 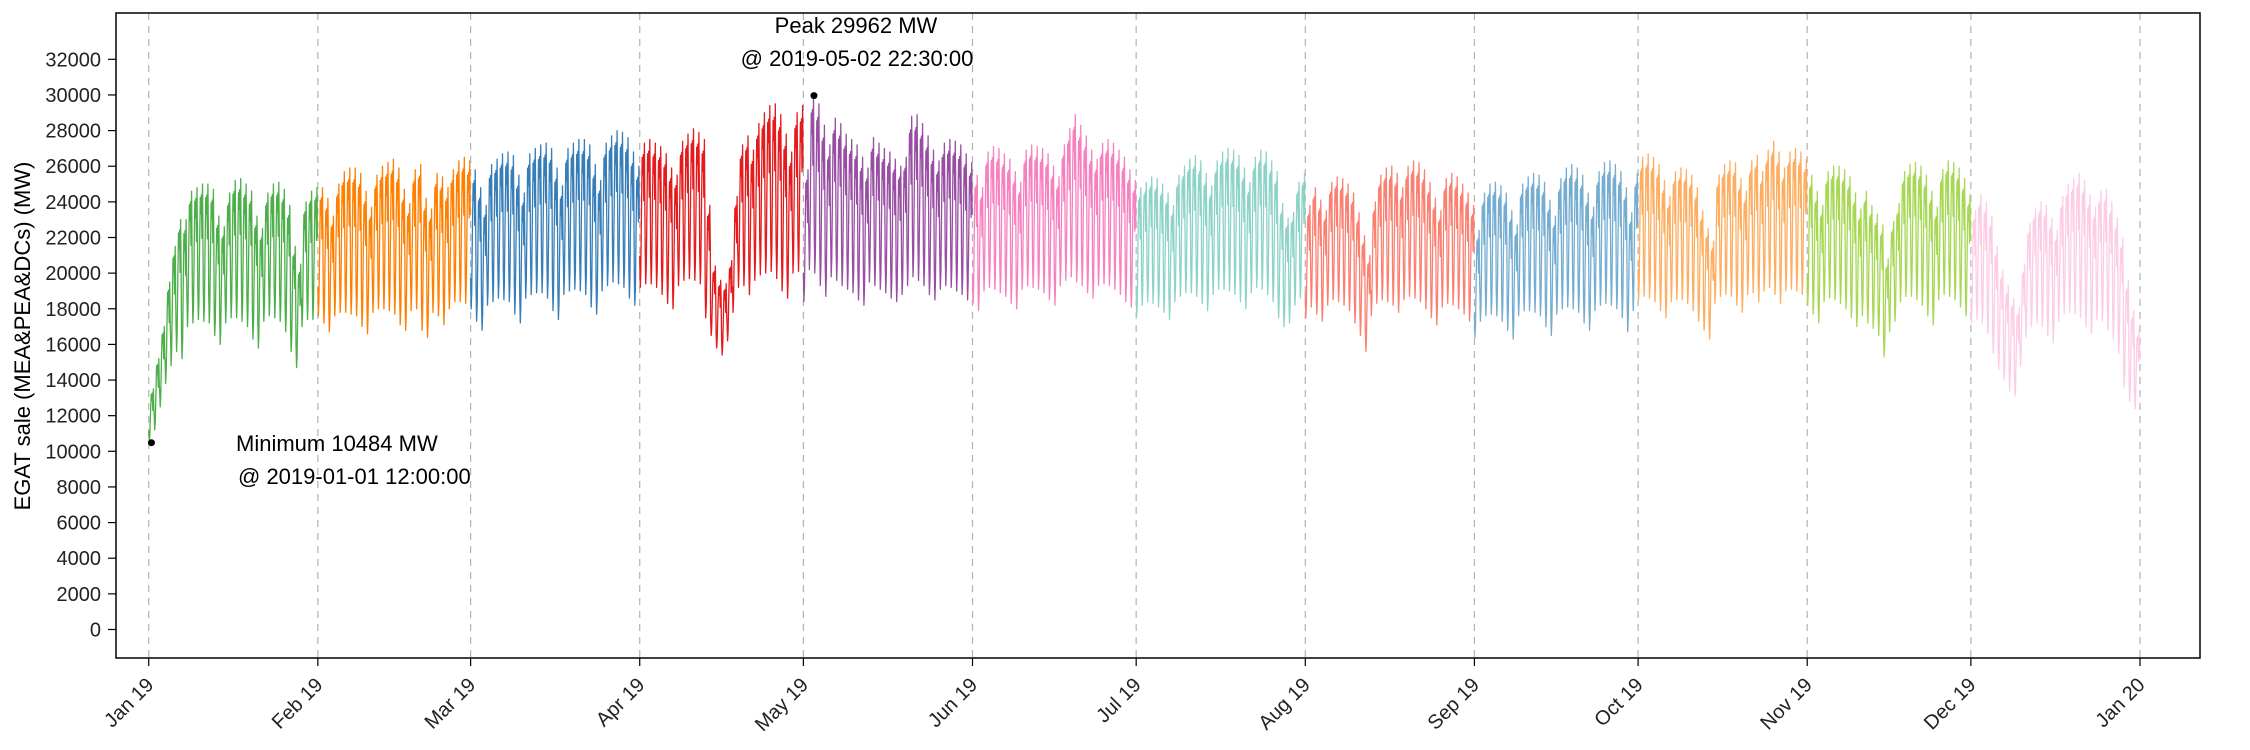 What do you see at coordinates (73, 96) in the screenshot?
I see `y-tick-label: 30000` at bounding box center [73, 96].